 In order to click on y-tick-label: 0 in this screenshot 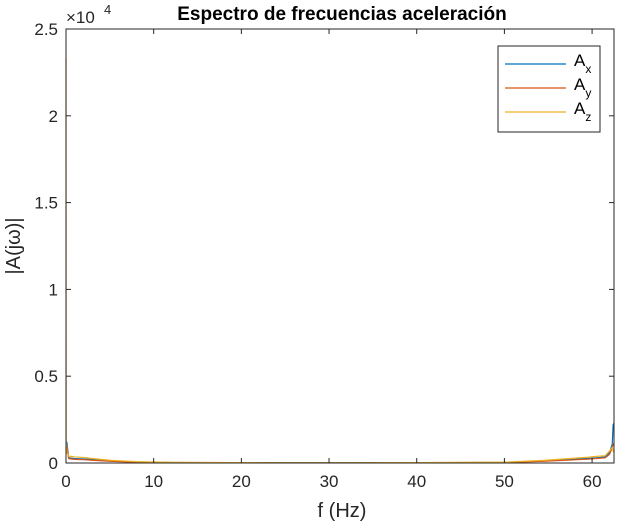, I will do `click(53, 463)`.